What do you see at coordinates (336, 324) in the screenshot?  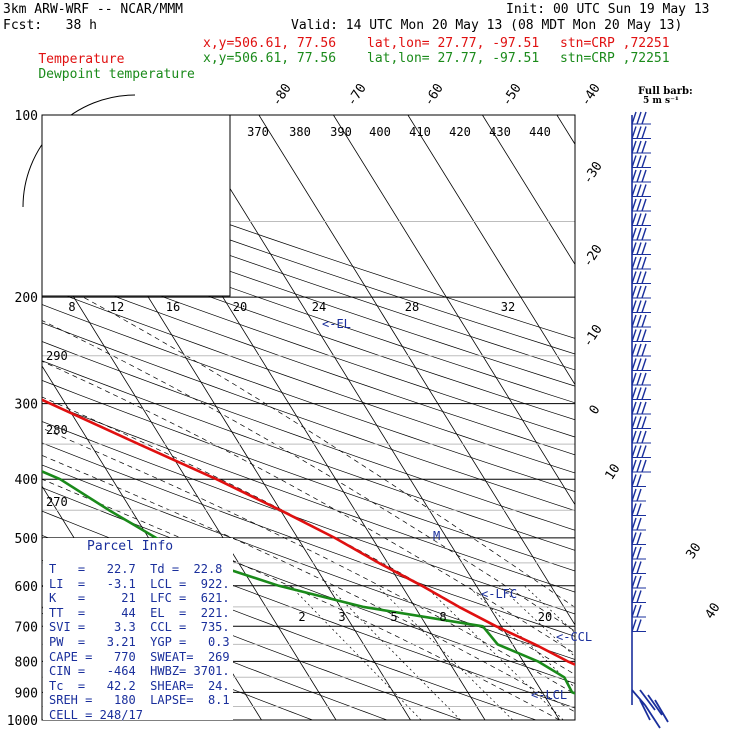 I see `marker-el: <-EL` at bounding box center [336, 324].